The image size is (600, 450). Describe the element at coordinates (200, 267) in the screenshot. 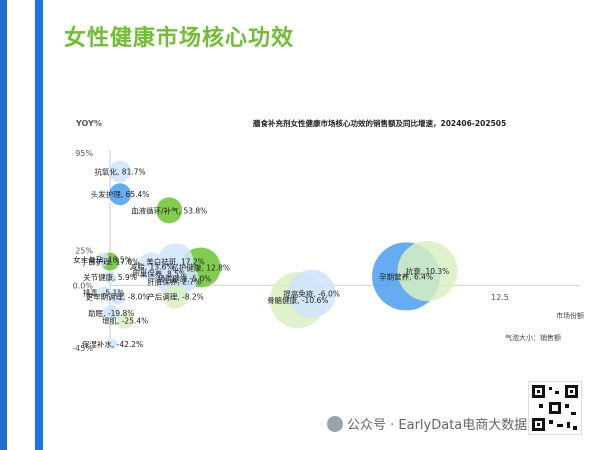

I see `bubble-label: 私护健康, 12.8%` at that location.